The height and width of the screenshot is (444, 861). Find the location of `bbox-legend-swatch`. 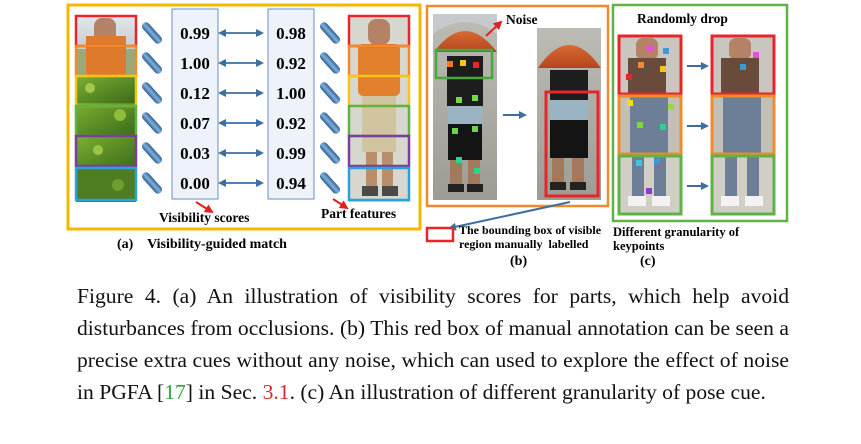

bbox-legend-swatch is located at coordinates (440, 234).